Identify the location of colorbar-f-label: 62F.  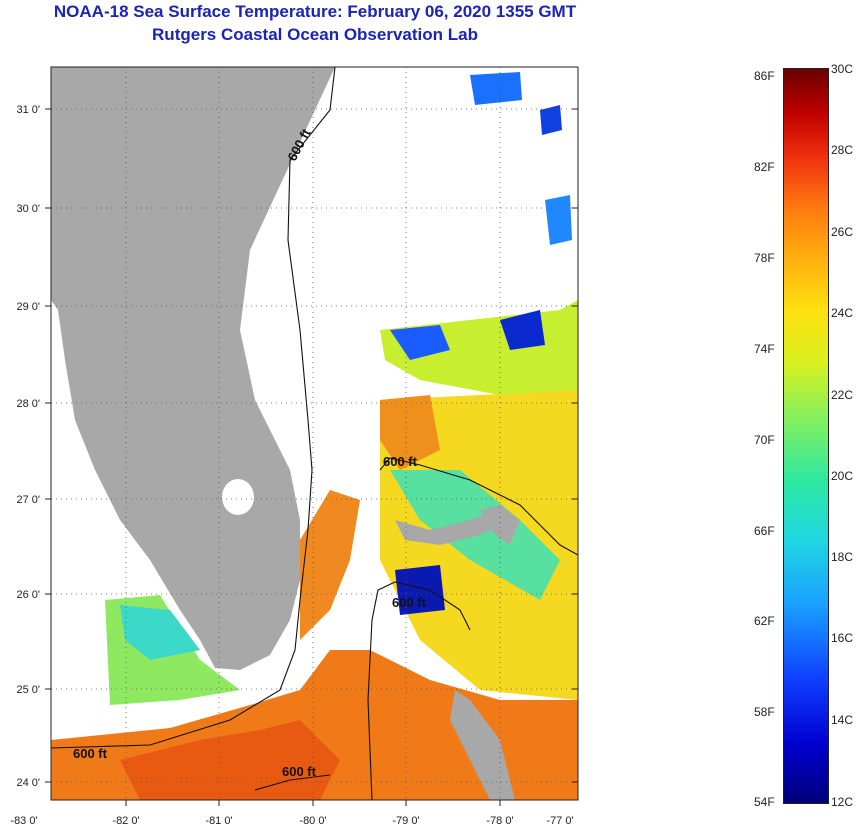
(764, 621).